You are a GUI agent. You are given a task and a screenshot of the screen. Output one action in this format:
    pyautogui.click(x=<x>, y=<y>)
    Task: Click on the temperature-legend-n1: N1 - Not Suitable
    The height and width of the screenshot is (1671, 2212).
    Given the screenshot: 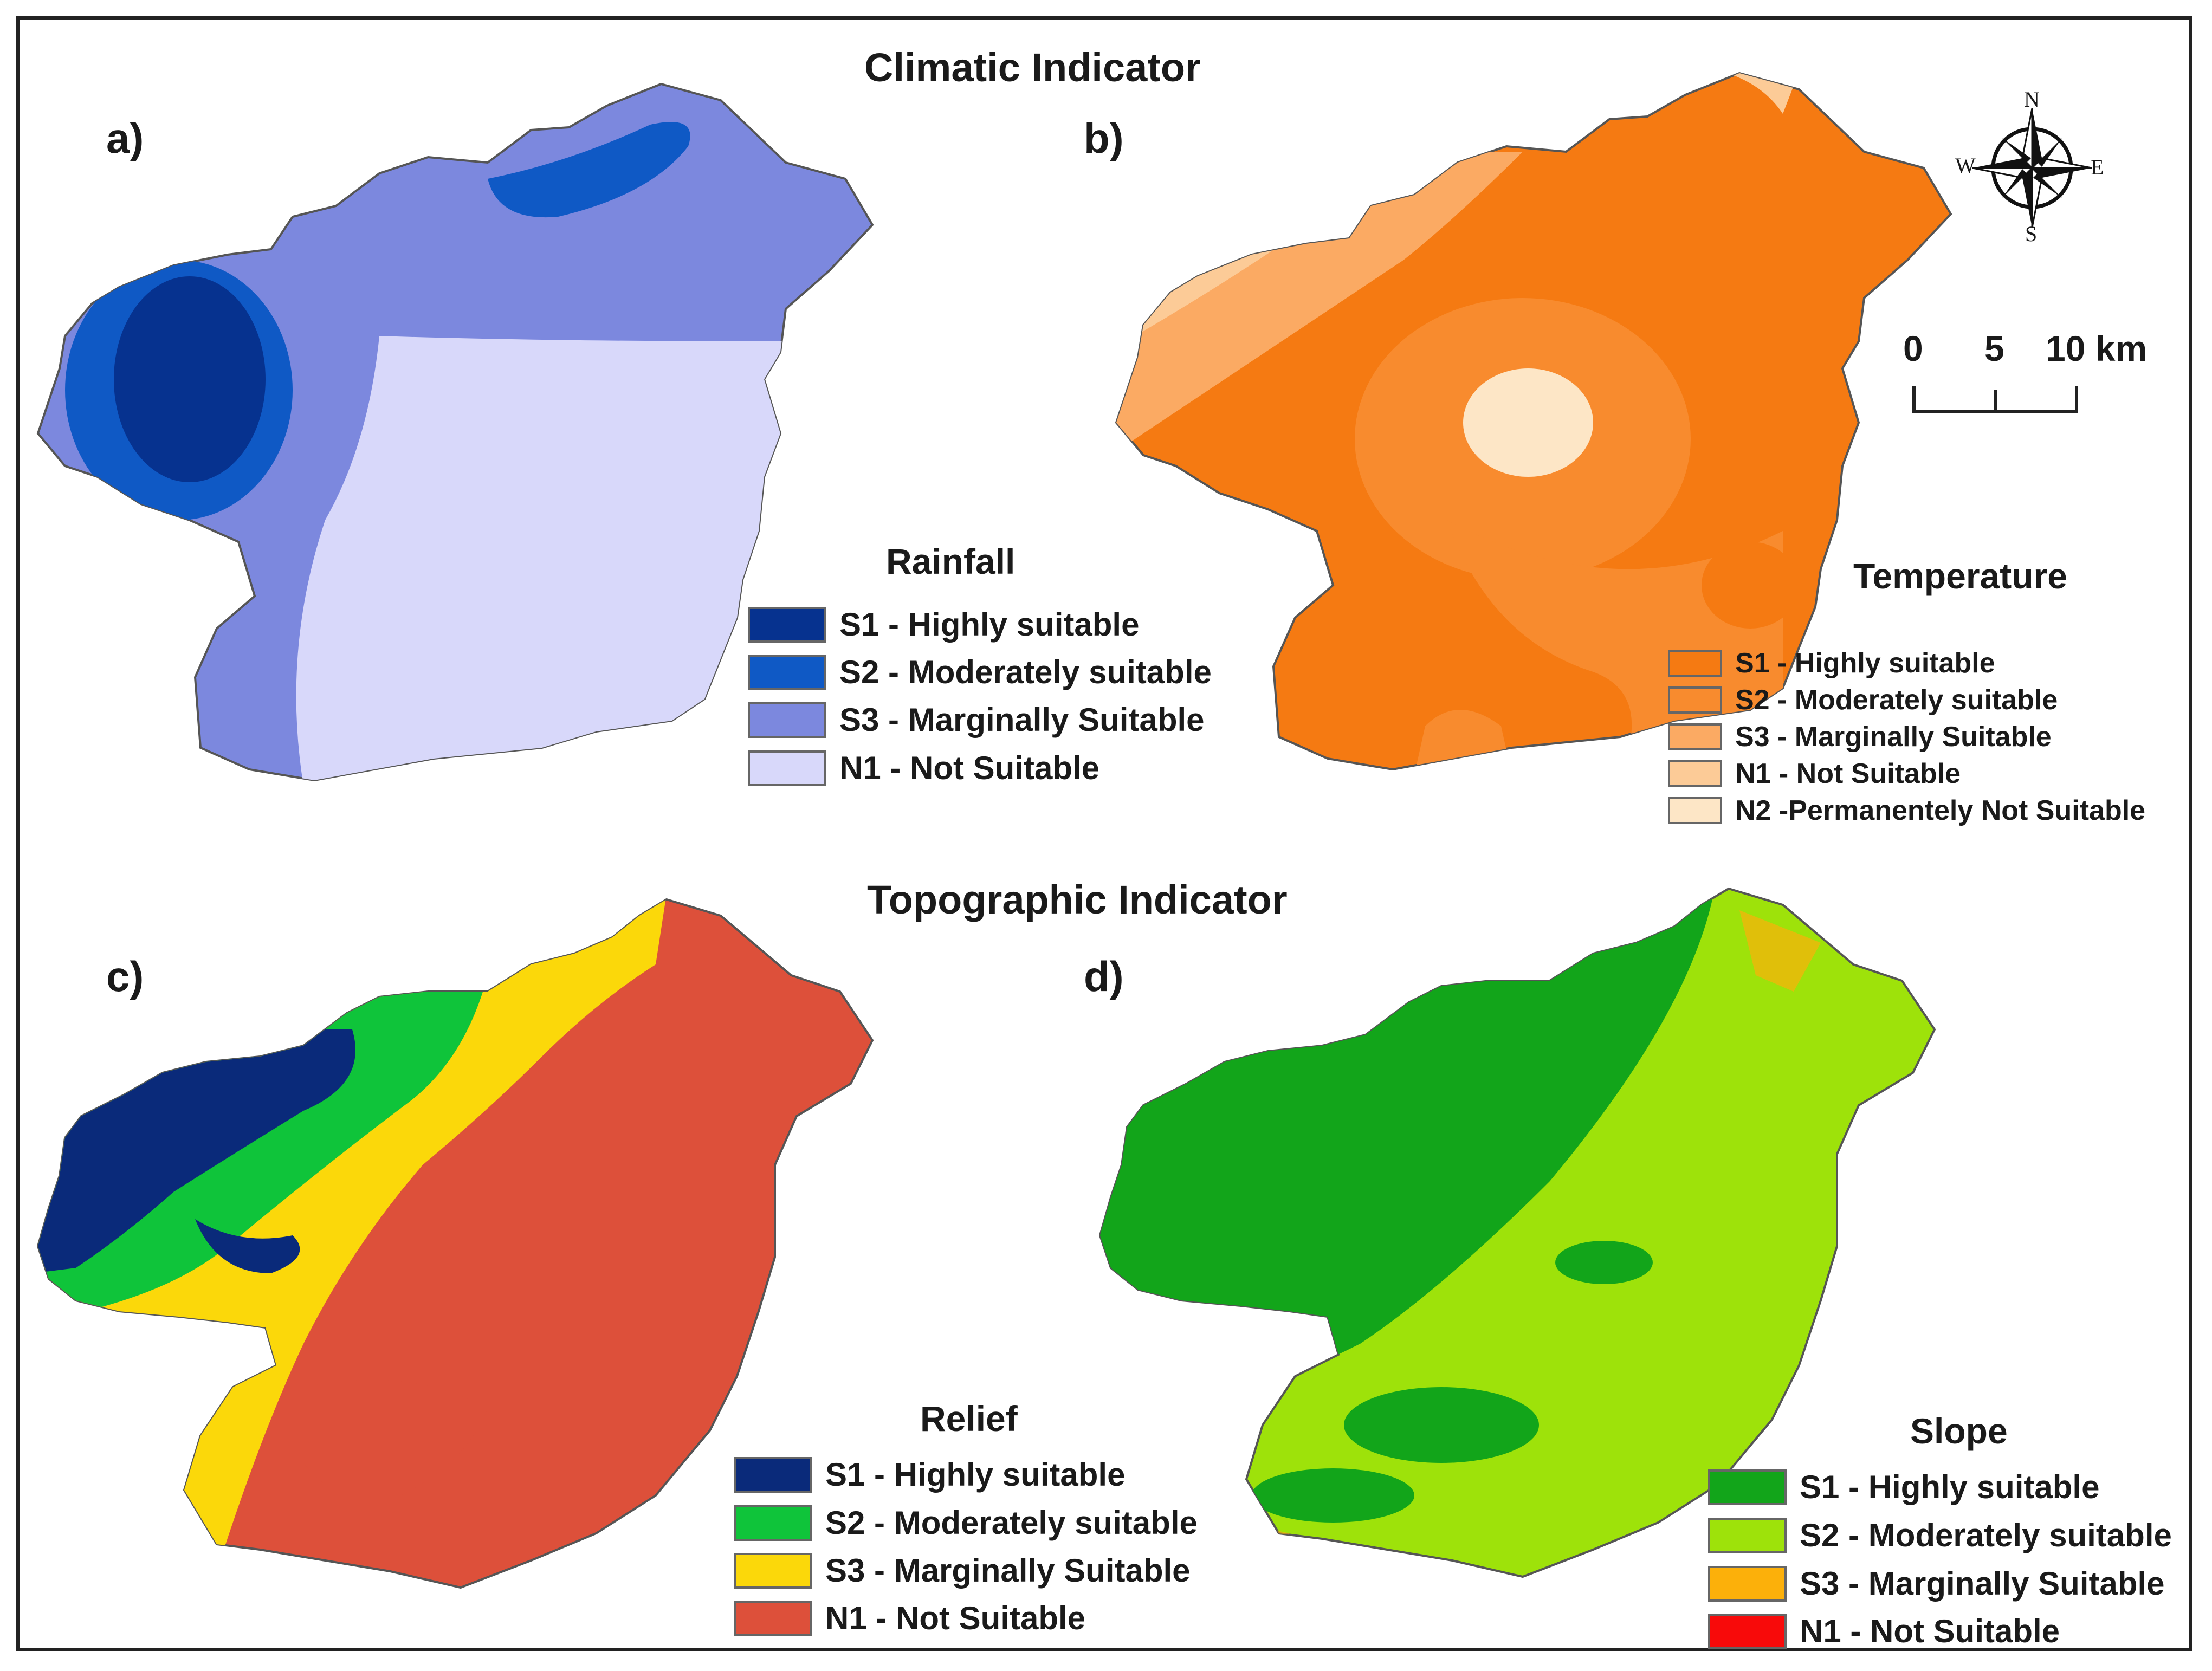 What is the action you would take?
    pyautogui.click(x=1814, y=773)
    